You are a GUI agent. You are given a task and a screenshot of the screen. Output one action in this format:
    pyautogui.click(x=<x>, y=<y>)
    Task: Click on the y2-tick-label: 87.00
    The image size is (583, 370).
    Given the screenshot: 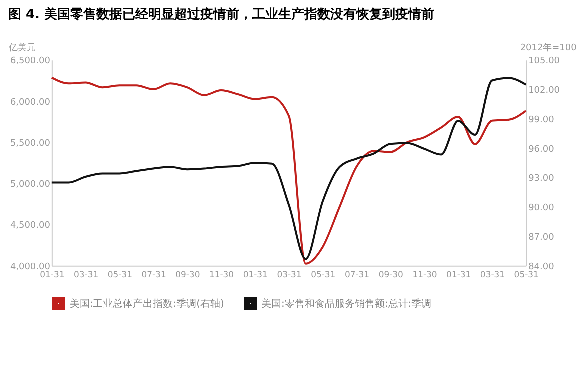 What is the action you would take?
    pyautogui.click(x=541, y=237)
    